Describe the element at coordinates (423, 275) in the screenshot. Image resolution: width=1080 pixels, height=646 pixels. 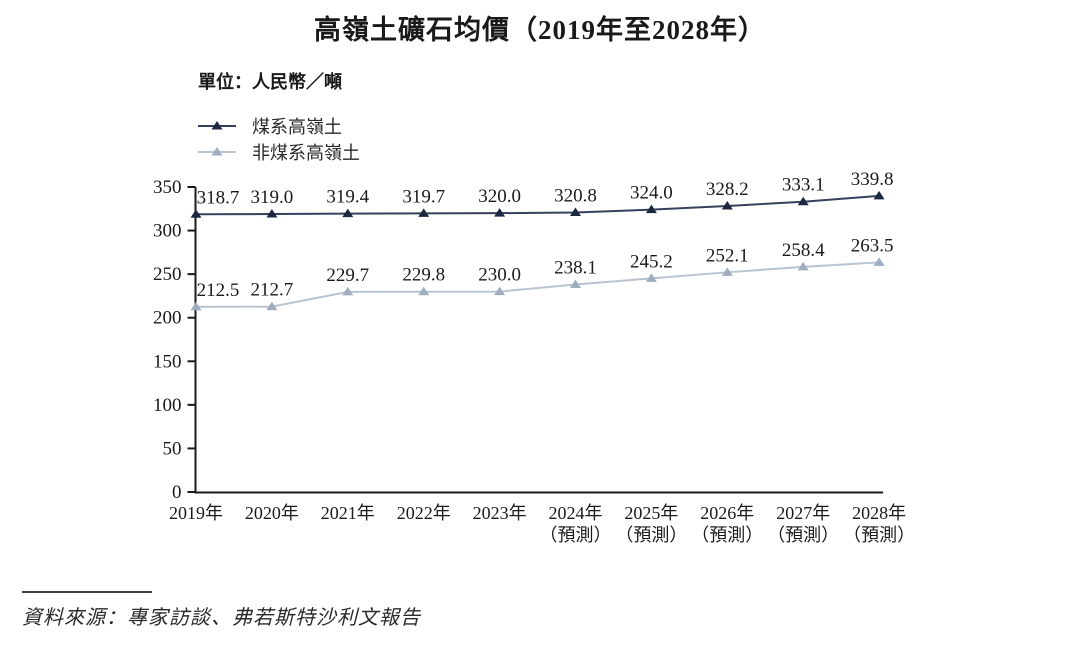
I see `data-label: 229.8` at that location.